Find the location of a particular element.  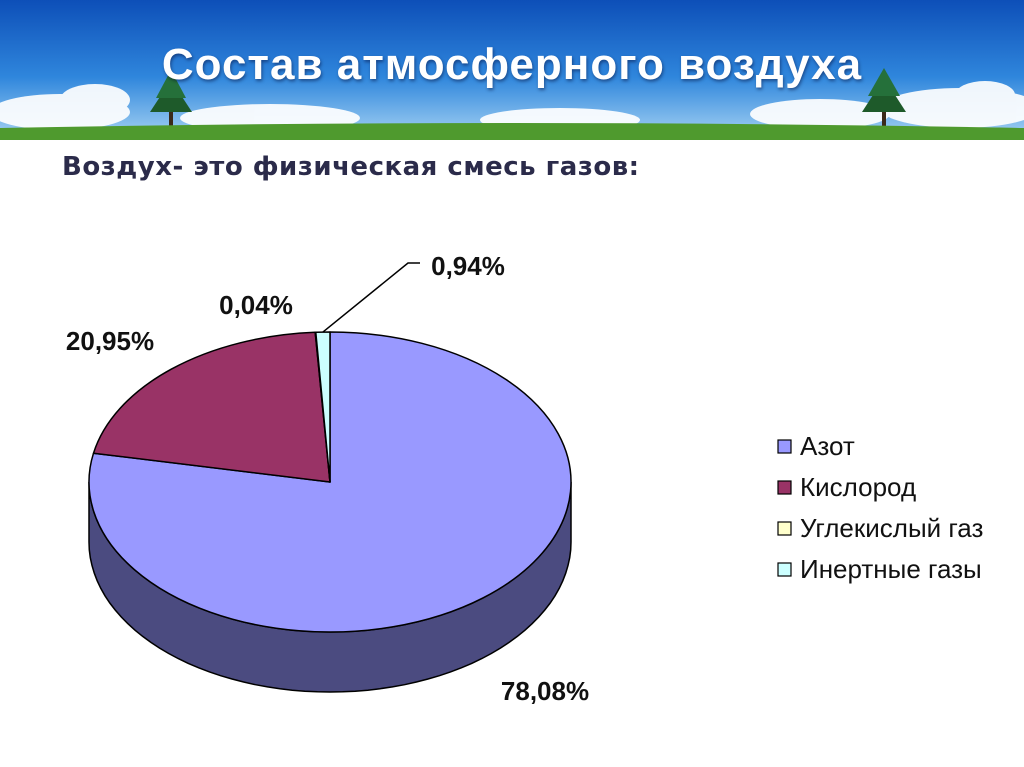

banner-grass is located at coordinates (512, 131).